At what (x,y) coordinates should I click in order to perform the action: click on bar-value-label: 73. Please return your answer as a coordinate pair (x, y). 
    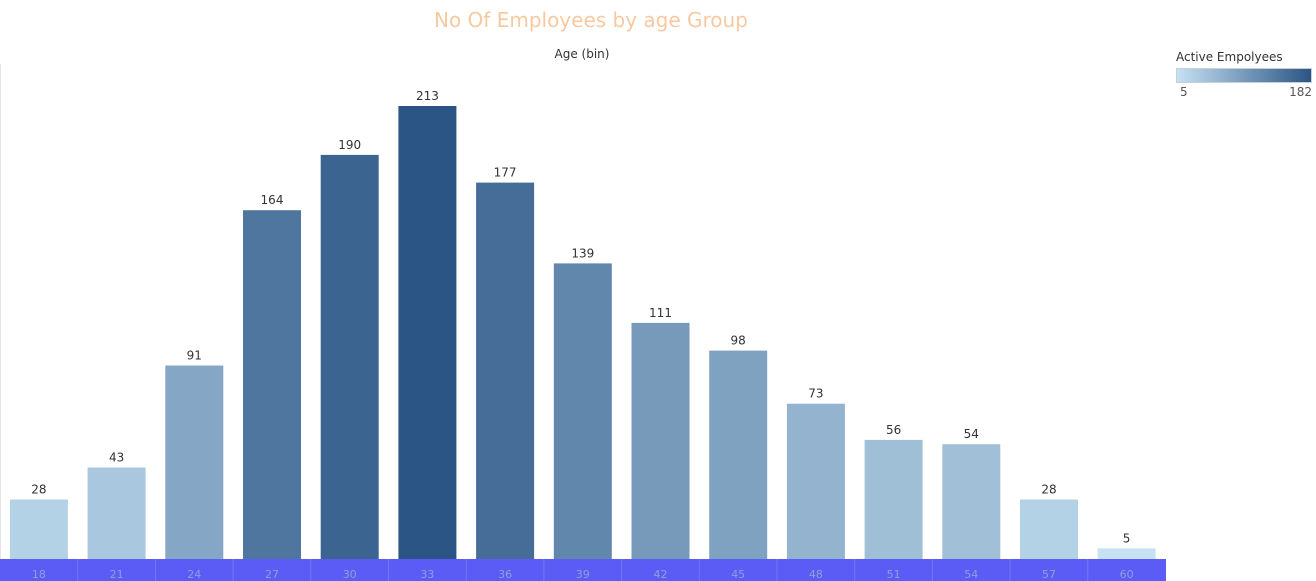
    Looking at the image, I should click on (815, 394).